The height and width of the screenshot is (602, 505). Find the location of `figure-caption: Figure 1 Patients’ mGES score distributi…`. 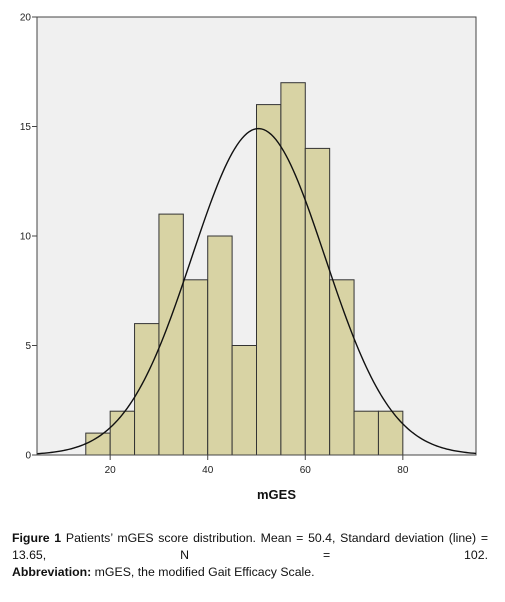

figure-caption: Figure 1 Patients’ mGES score distributi… is located at coordinates (250, 555).